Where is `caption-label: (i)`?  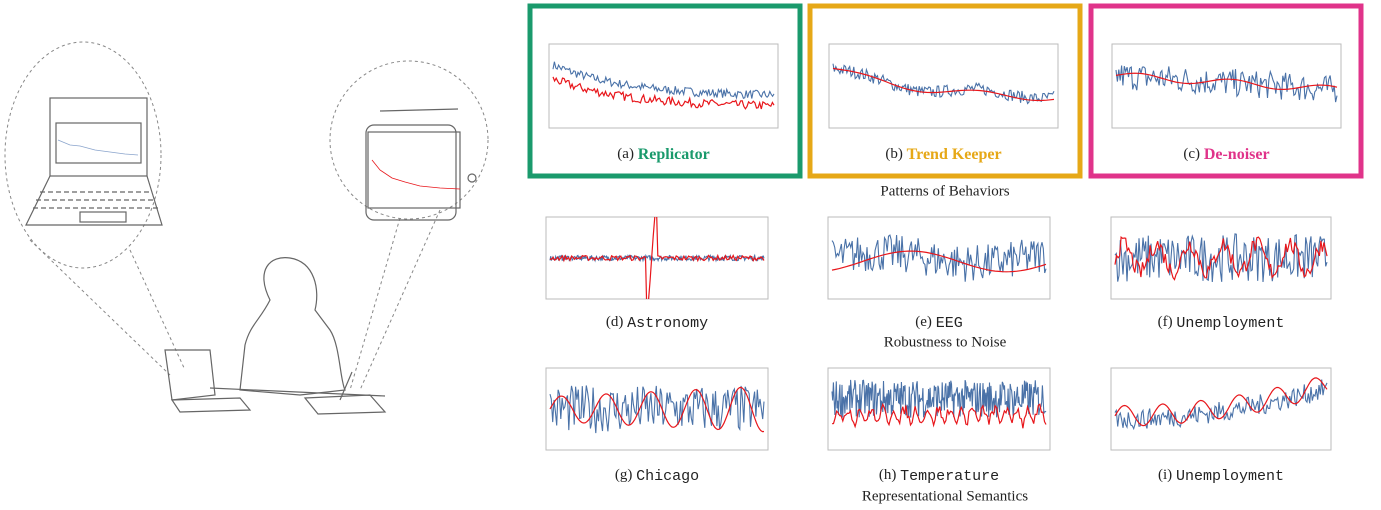 caption-label: (i) is located at coordinates (1165, 475).